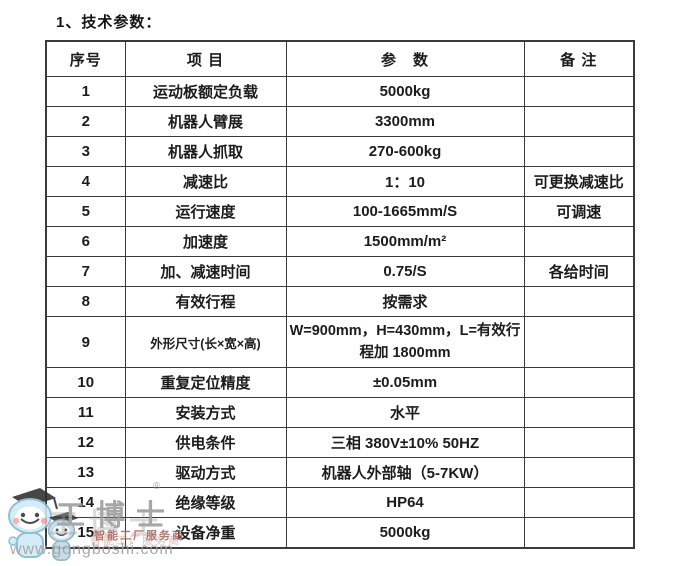 This screenshot has width=694, height=566. Describe the element at coordinates (85, 301) in the screenshot. I see `cell-no: 8` at that location.